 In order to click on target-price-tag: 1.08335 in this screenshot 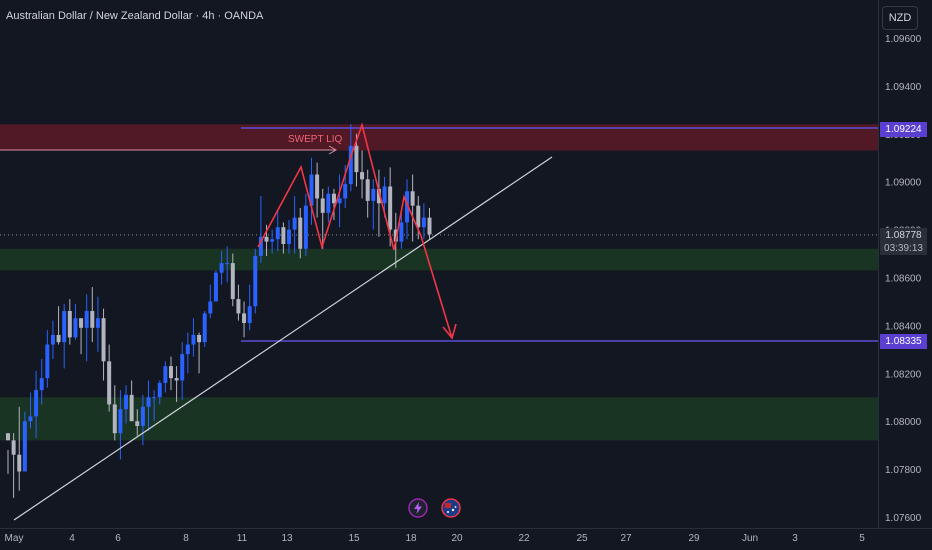, I will do `click(903, 341)`.